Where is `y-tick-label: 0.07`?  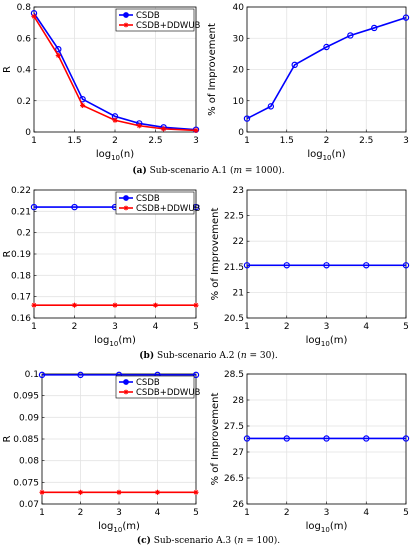
y-tick-label: 0.07 is located at coordinates (29, 505).